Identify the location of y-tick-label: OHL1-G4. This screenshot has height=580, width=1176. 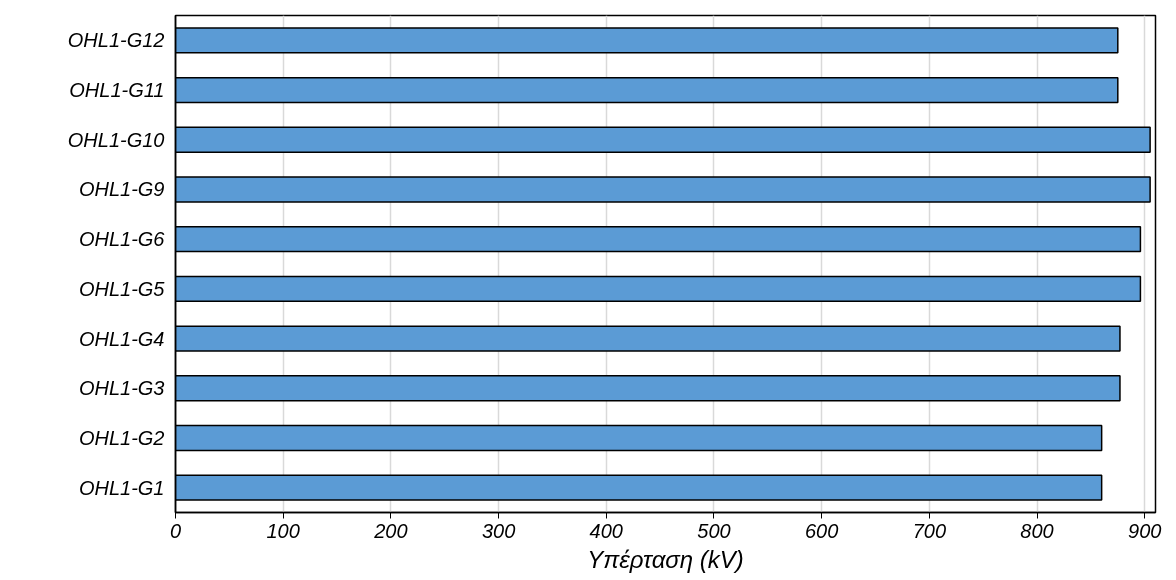
(121, 338).